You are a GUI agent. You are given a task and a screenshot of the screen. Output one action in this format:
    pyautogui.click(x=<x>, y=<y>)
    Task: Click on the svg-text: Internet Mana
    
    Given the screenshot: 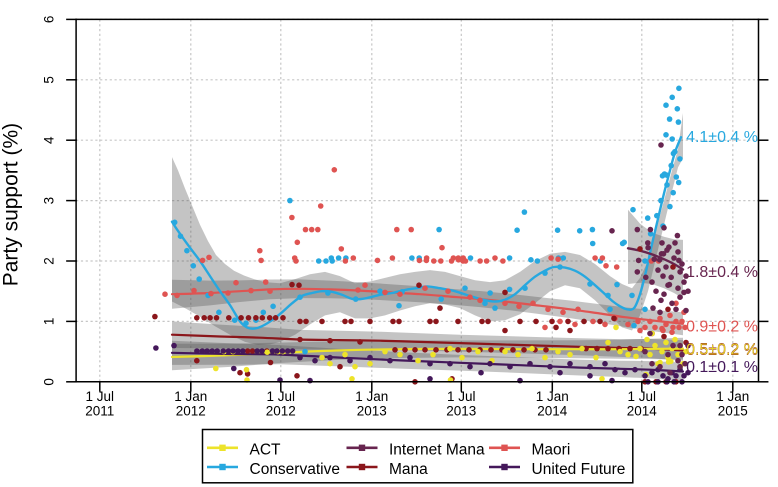 What is the action you would take?
    pyautogui.click(x=437, y=450)
    